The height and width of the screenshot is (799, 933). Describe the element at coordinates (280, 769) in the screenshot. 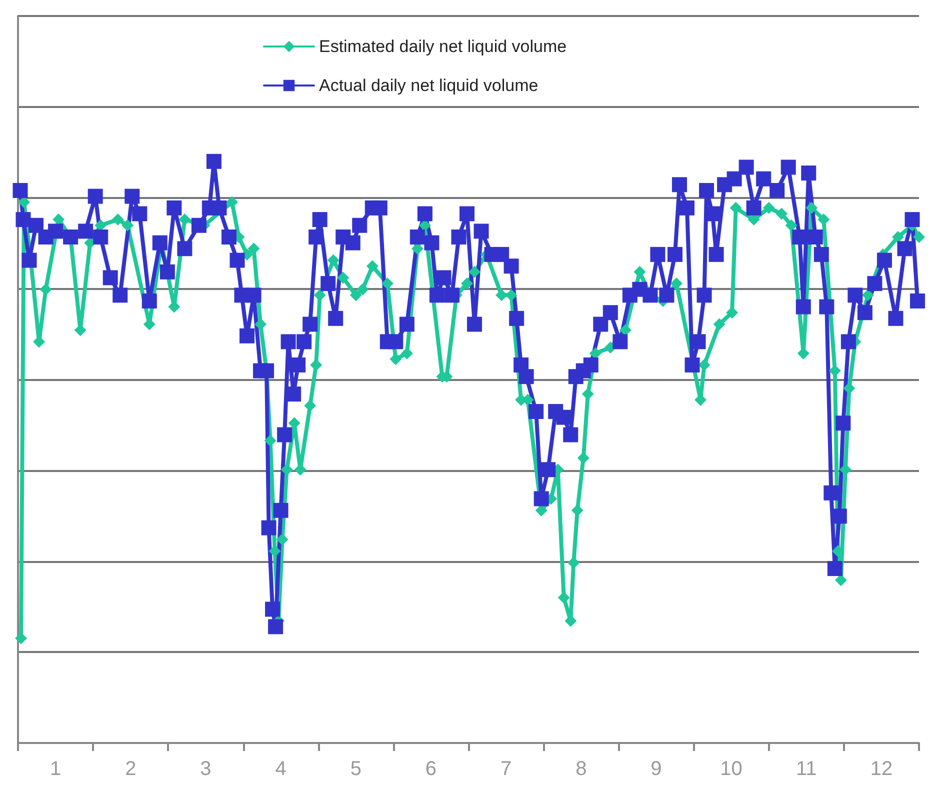

I see `x-tick-label: 4` at that location.